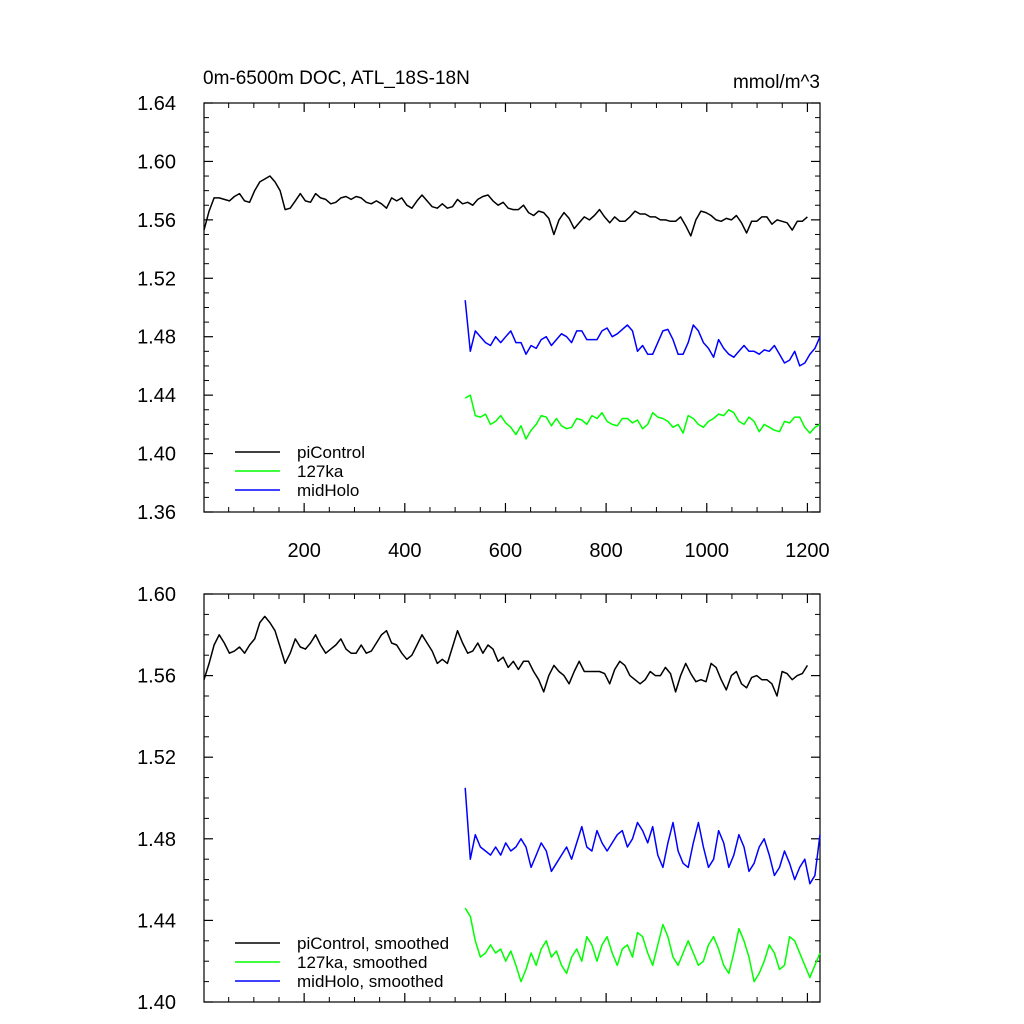 Image resolution: width=1024 pixels, height=1024 pixels. Describe the element at coordinates (776, 82) in the screenshot. I see `top-panel-units: mmol/m^3` at that location.